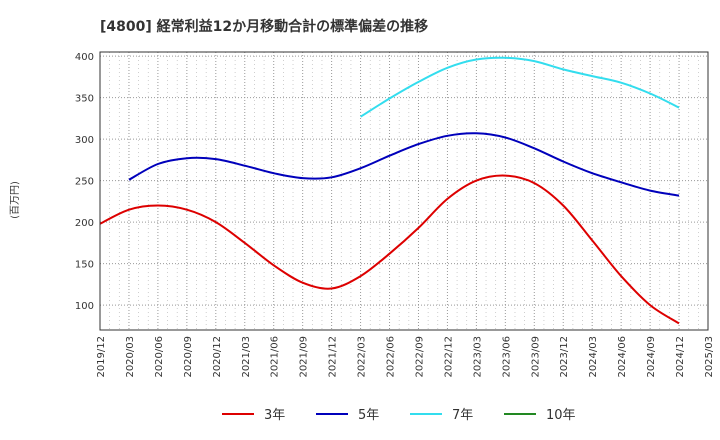  Describe the element at coordinates (101, 357) in the screenshot. I see `x-tick-label: 2019/12` at that location.